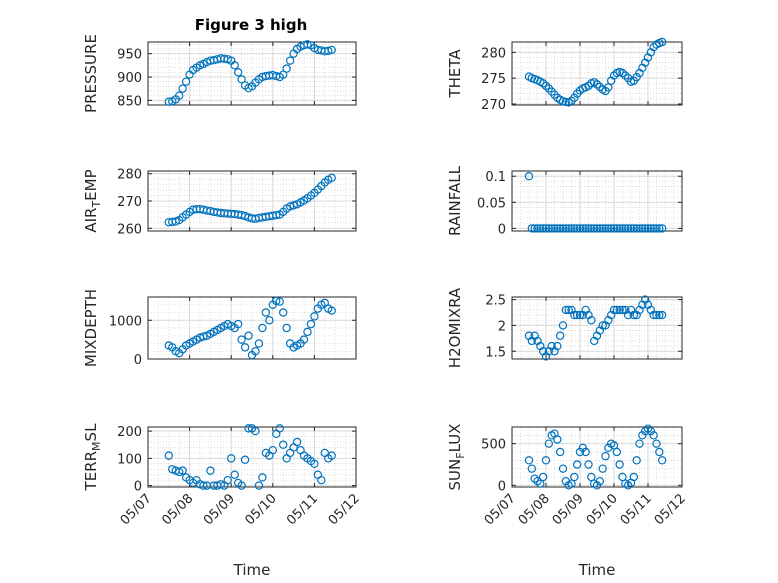 The image size is (778, 583). What do you see at coordinates (493, 79) in the screenshot?
I see `y-tick-label: 275` at bounding box center [493, 79].